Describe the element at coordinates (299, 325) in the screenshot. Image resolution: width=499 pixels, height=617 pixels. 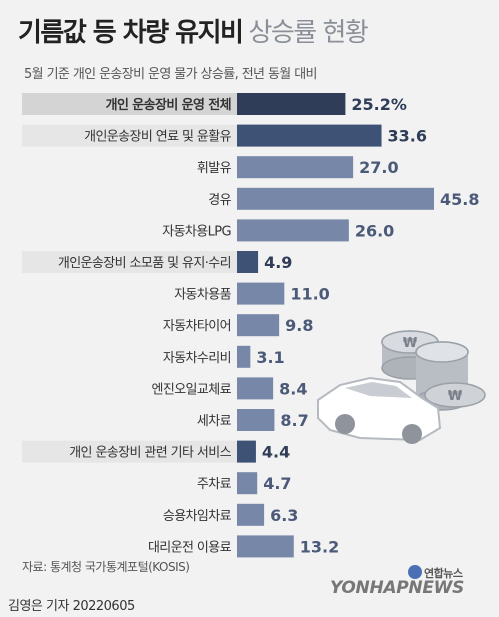
I see `value-label: 9.8` at that location.